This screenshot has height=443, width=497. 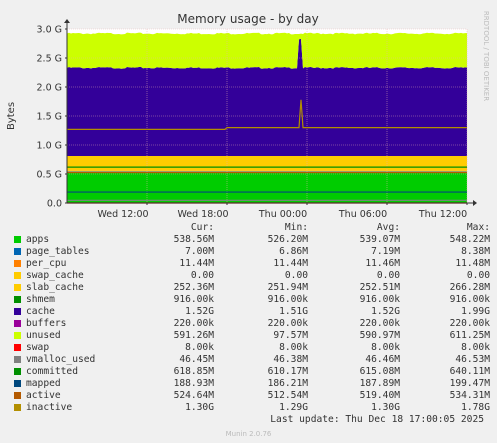 I want to click on legend-avg: 46.46M, so click(x=382, y=359).